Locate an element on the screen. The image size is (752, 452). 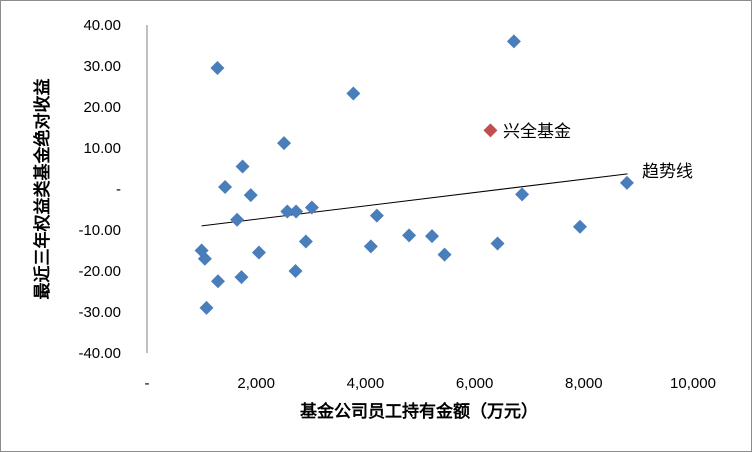
x-axis-title: 基金公司员工持有金额（万元） is located at coordinates (418, 411).